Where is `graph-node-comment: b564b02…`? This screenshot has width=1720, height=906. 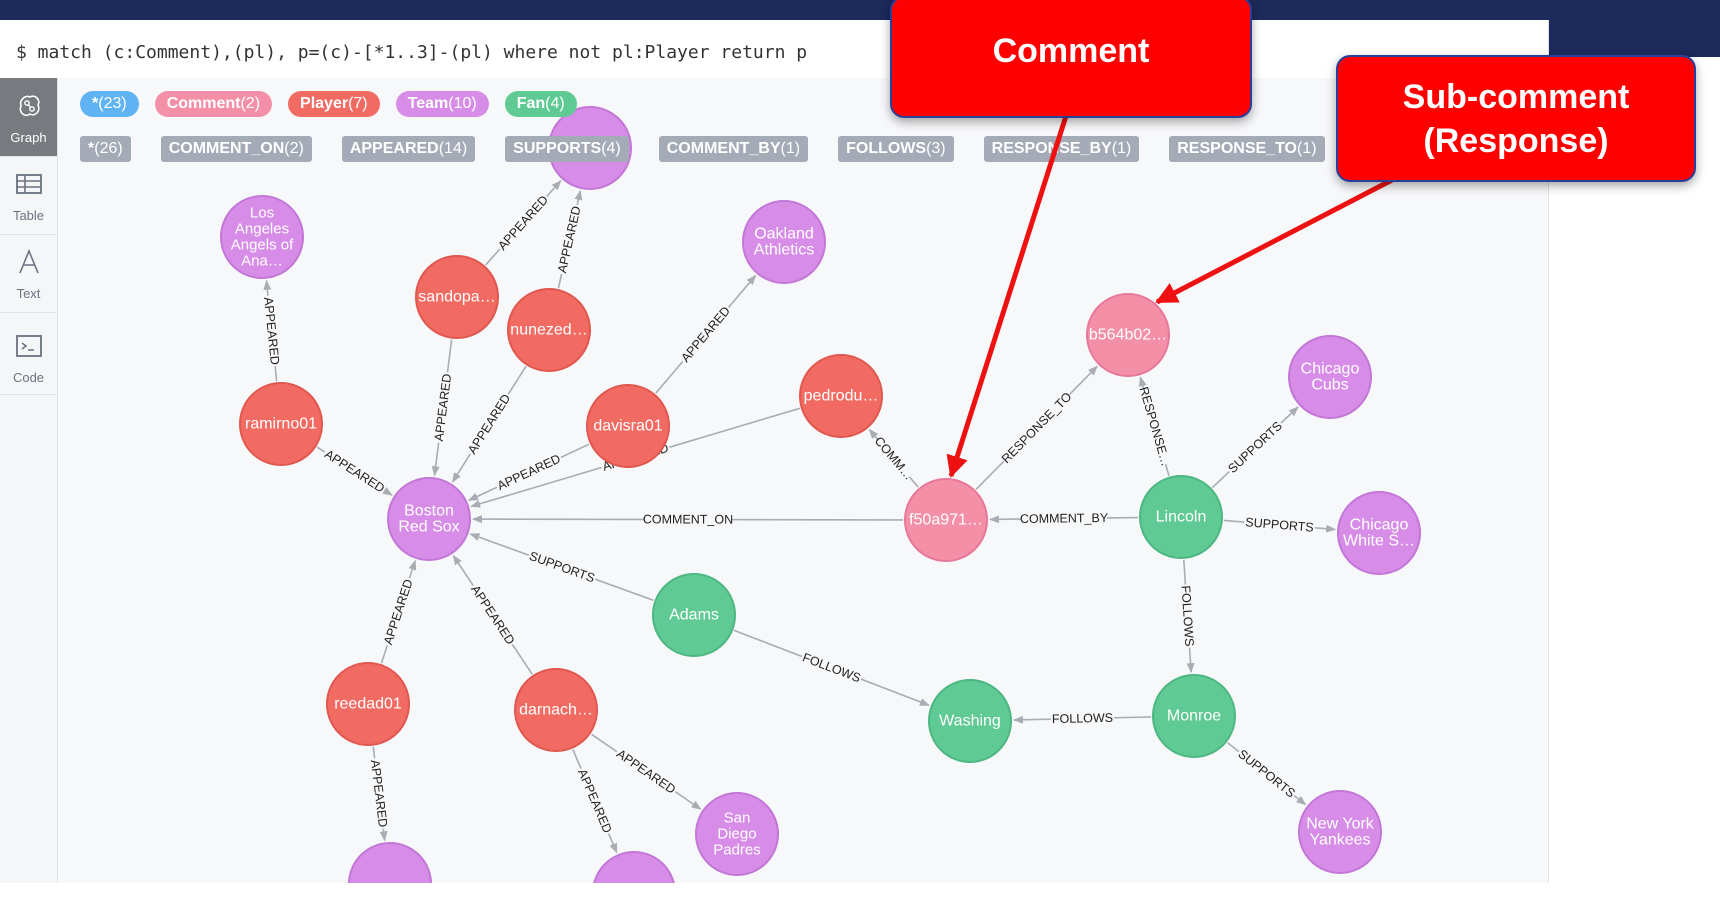 graph-node-comment: b564b02… is located at coordinates (1128, 335).